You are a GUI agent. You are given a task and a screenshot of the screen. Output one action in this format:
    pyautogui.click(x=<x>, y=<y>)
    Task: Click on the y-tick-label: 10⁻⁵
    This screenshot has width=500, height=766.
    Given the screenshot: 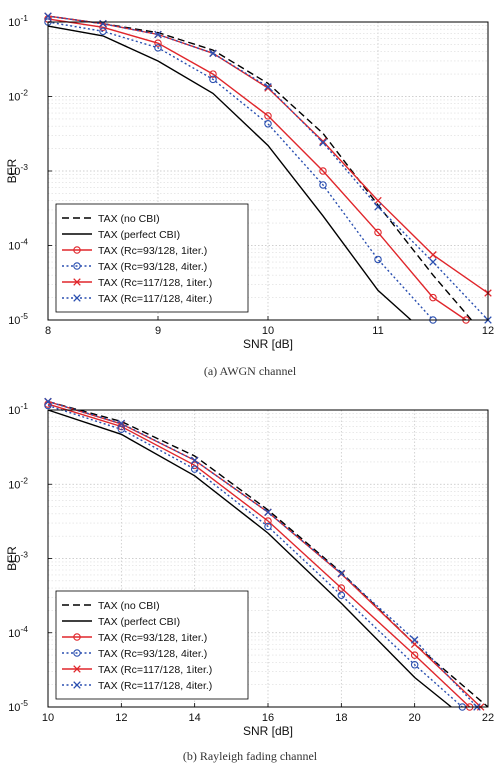 What is the action you would take?
    pyautogui.click(x=18, y=706)
    